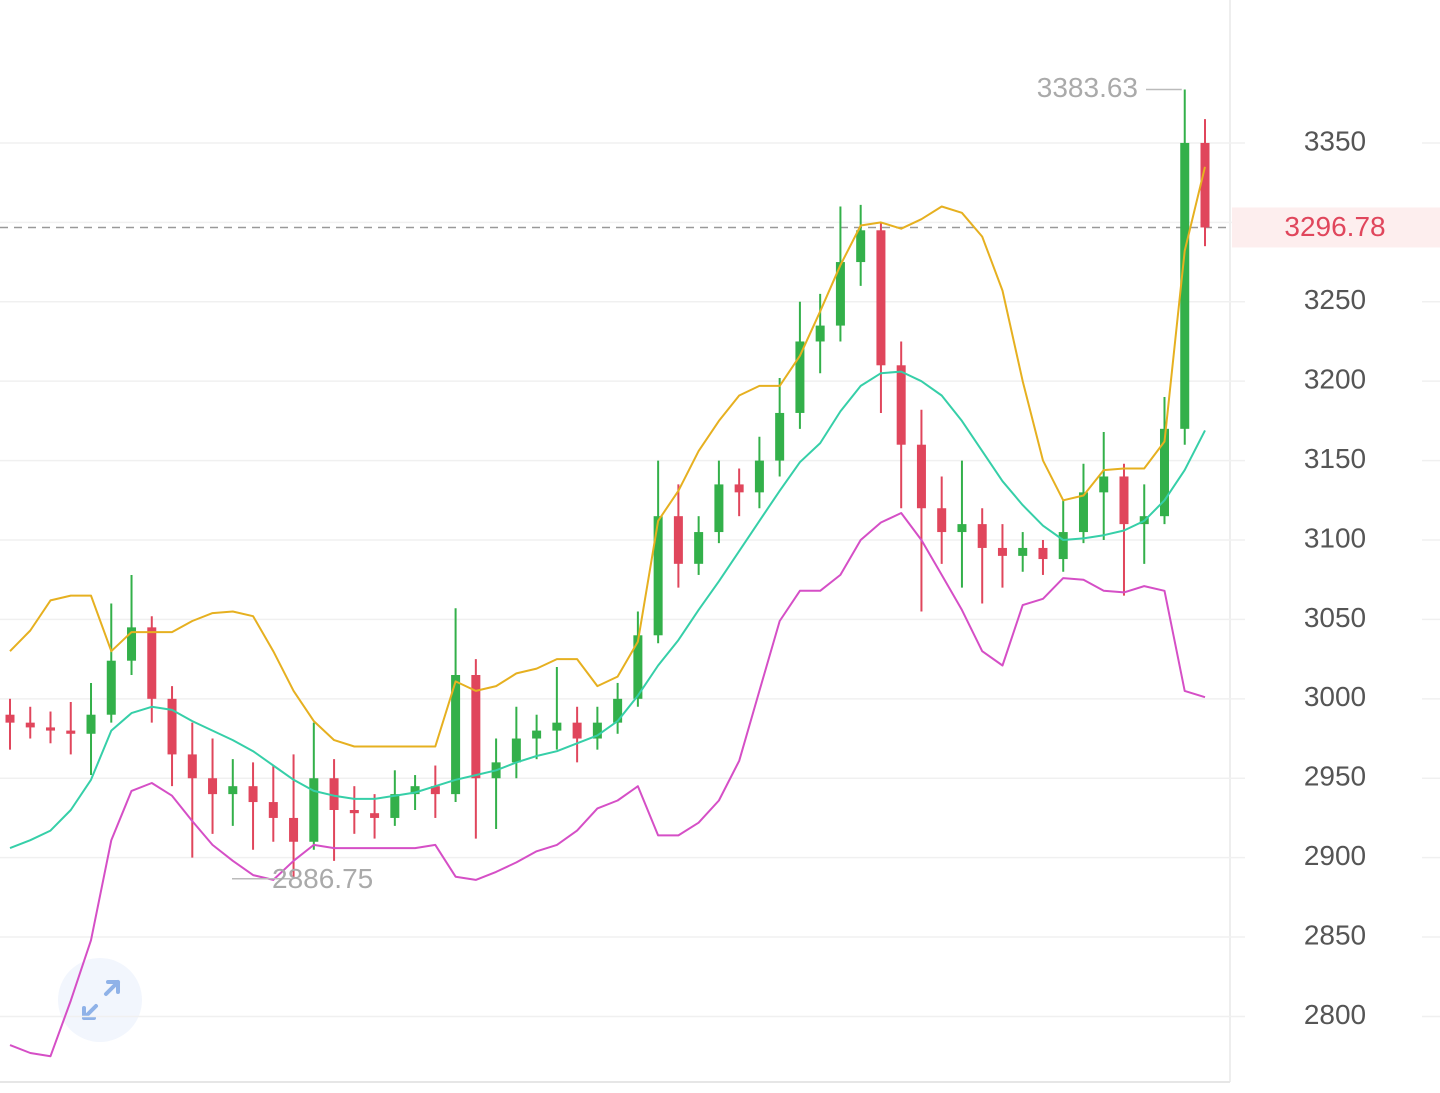  Describe the element at coordinates (1335, 934) in the screenshot. I see `y-tick-label: 2850` at that location.